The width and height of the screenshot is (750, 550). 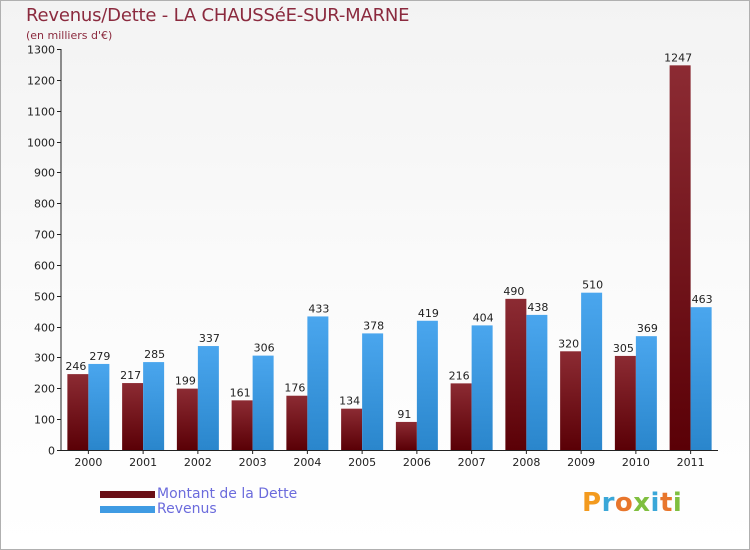 What do you see at coordinates (253, 462) in the screenshot?
I see `x-tick-label: 2003` at bounding box center [253, 462].